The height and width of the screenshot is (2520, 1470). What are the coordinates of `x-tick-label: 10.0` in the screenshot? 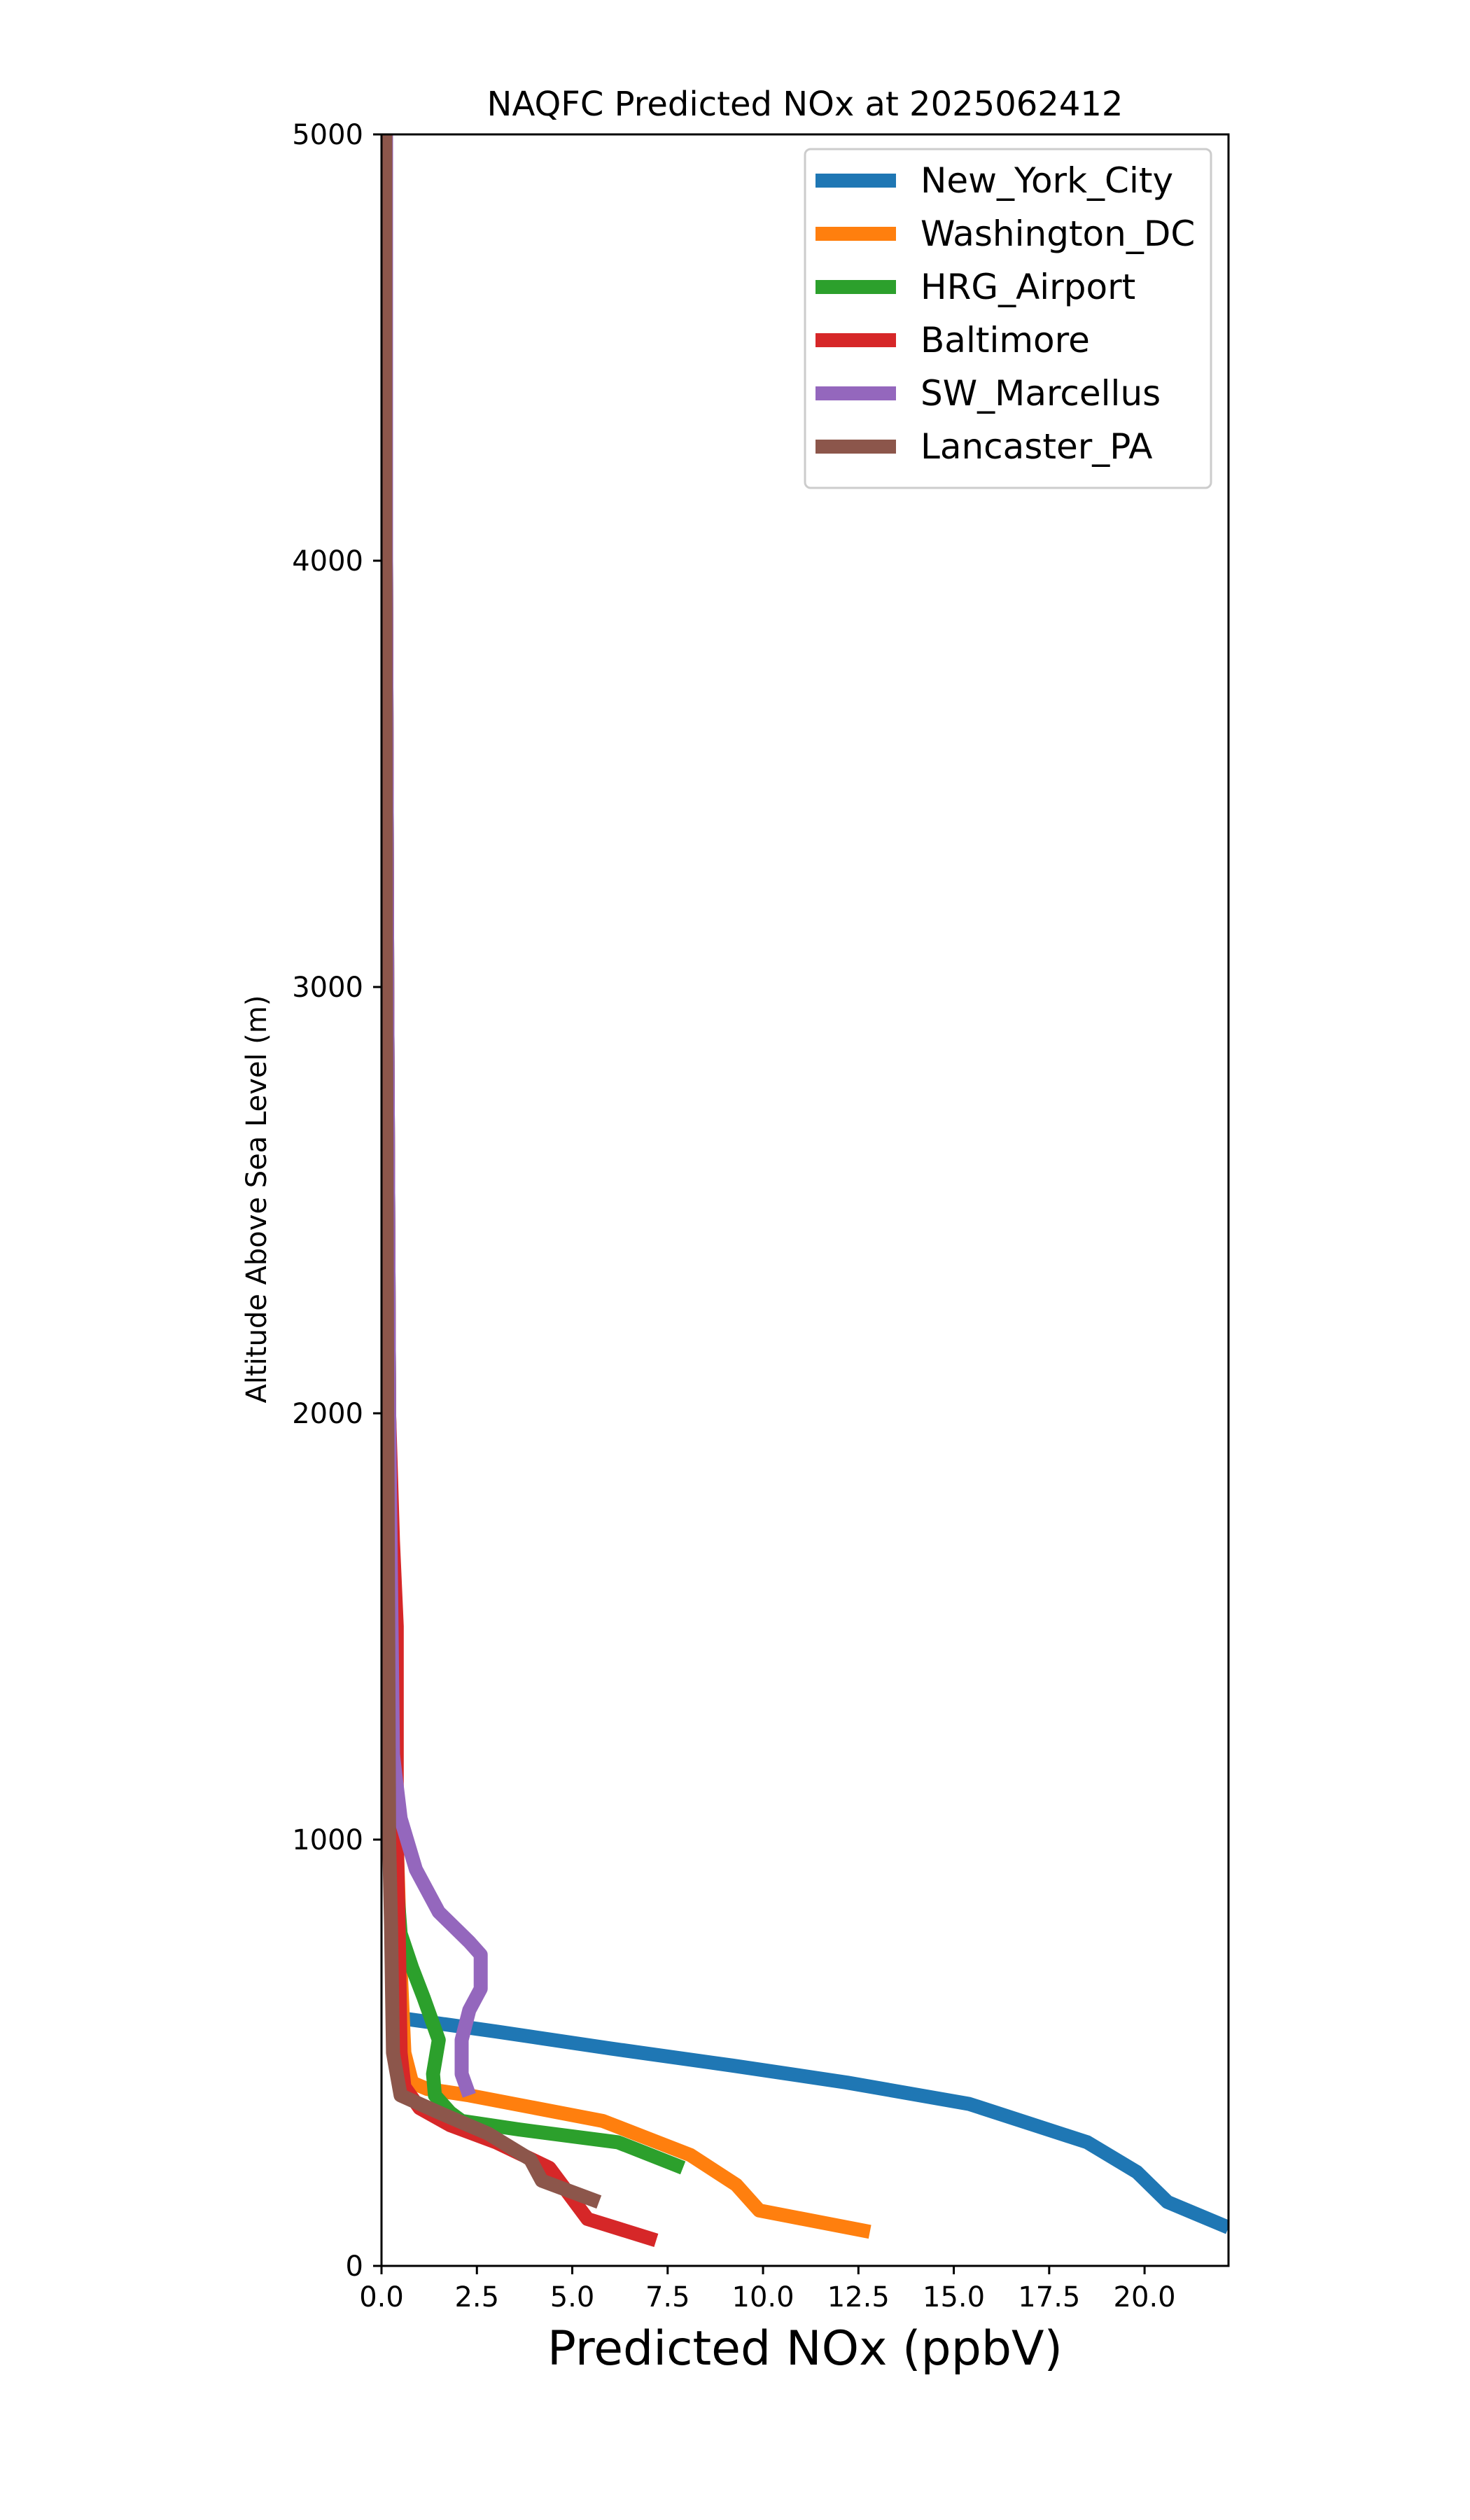 It's located at (763, 2297).